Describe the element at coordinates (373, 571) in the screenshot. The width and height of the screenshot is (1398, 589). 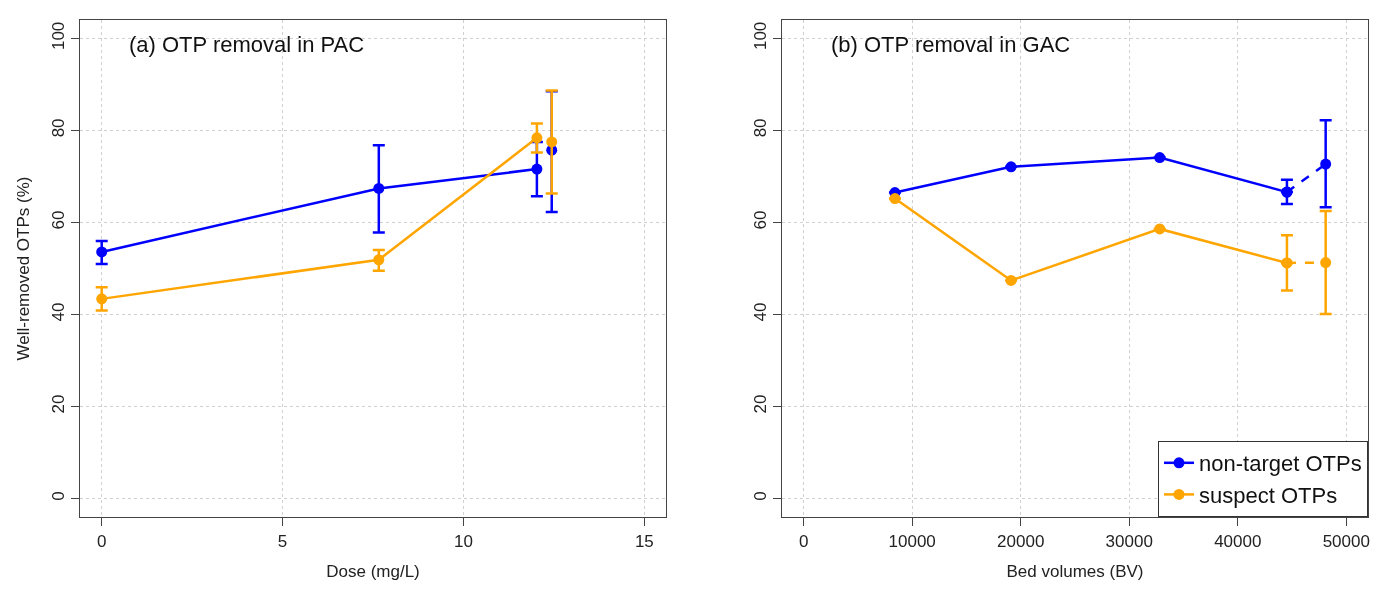
I see `x-axis-title: Dose (mg/L)` at that location.